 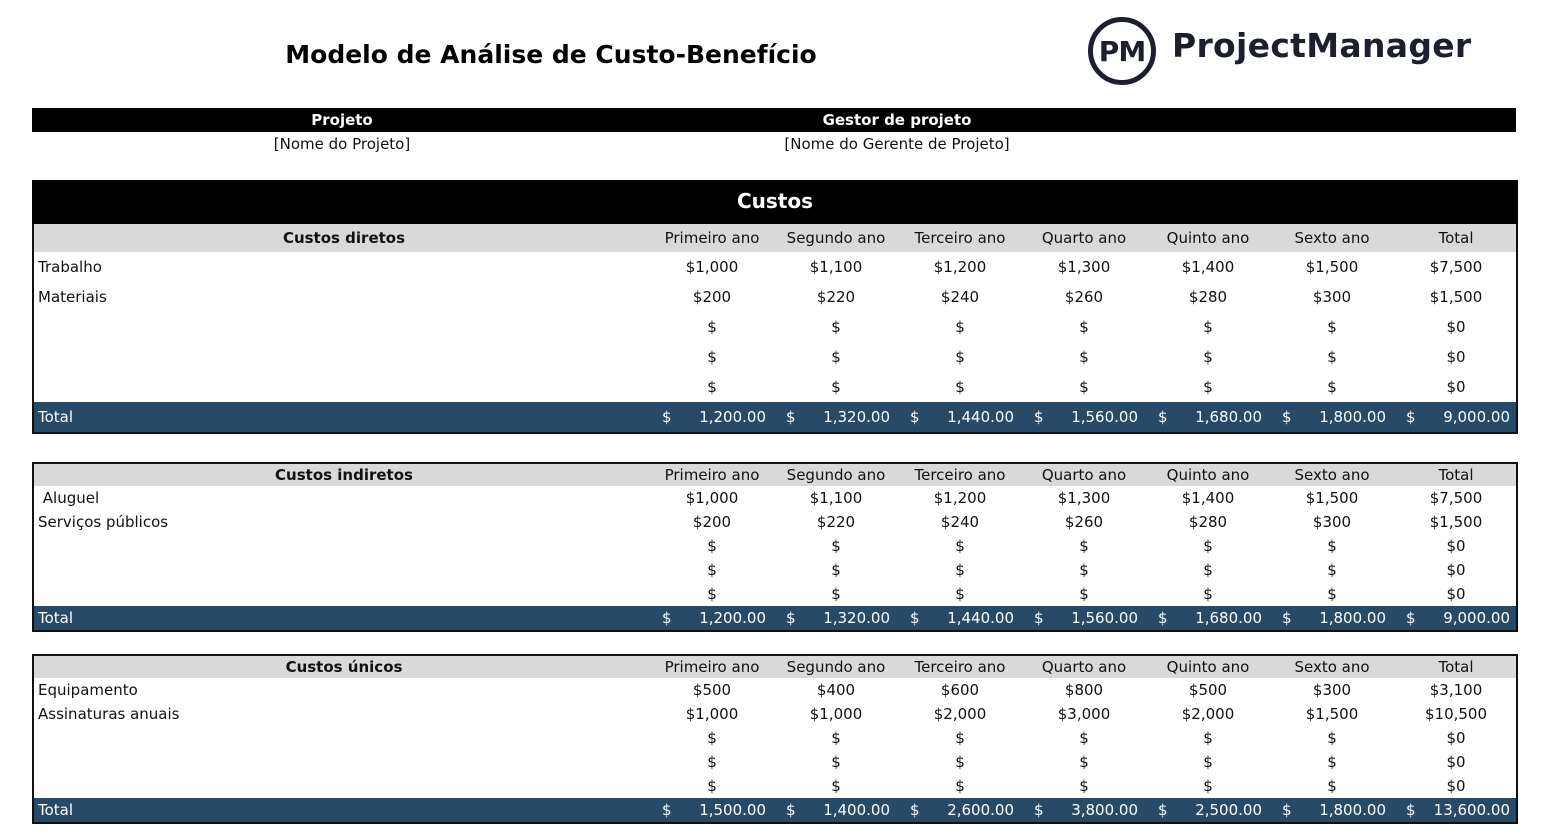 What do you see at coordinates (836, 690) in the screenshot?
I see `value-cell: $400` at bounding box center [836, 690].